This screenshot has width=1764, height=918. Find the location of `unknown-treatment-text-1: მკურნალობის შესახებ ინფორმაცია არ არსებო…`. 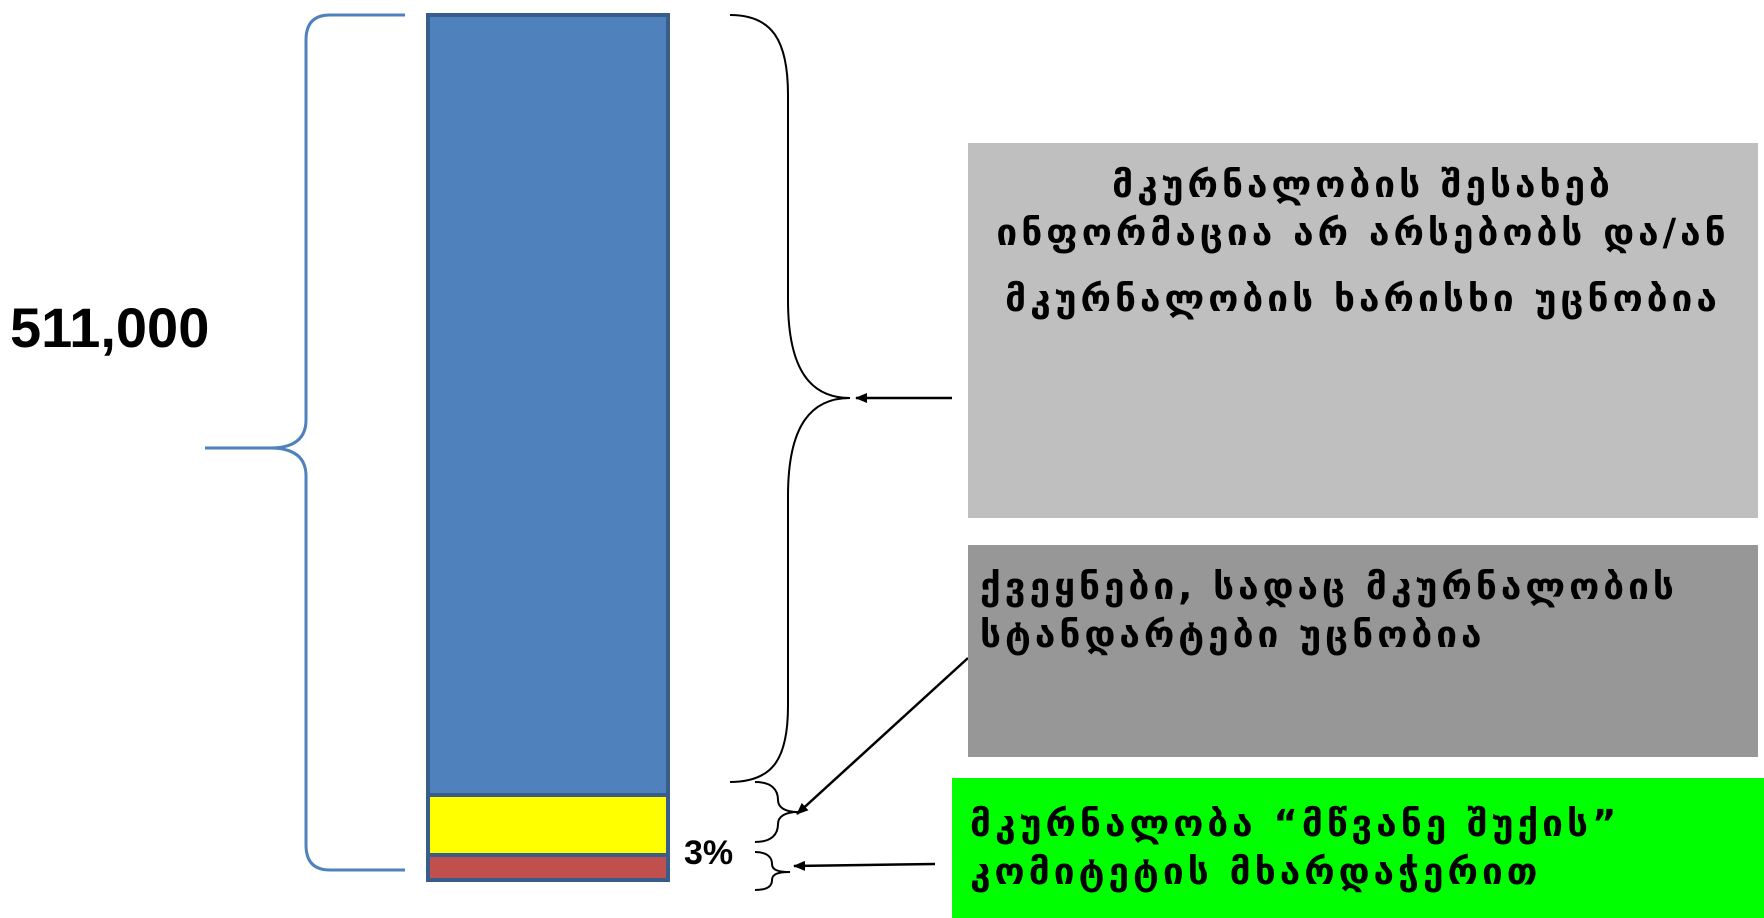

unknown-treatment-text-1: მკურნალობის შესახებ ინფორმაცია არ არსებო… is located at coordinates (1363, 209).